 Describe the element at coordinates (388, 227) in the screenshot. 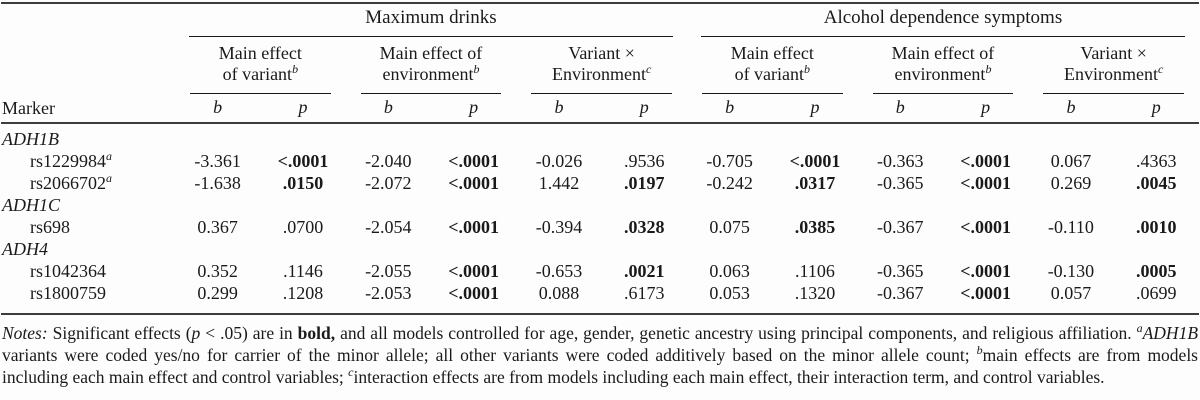

I see `stat-cell: -2.054` at that location.